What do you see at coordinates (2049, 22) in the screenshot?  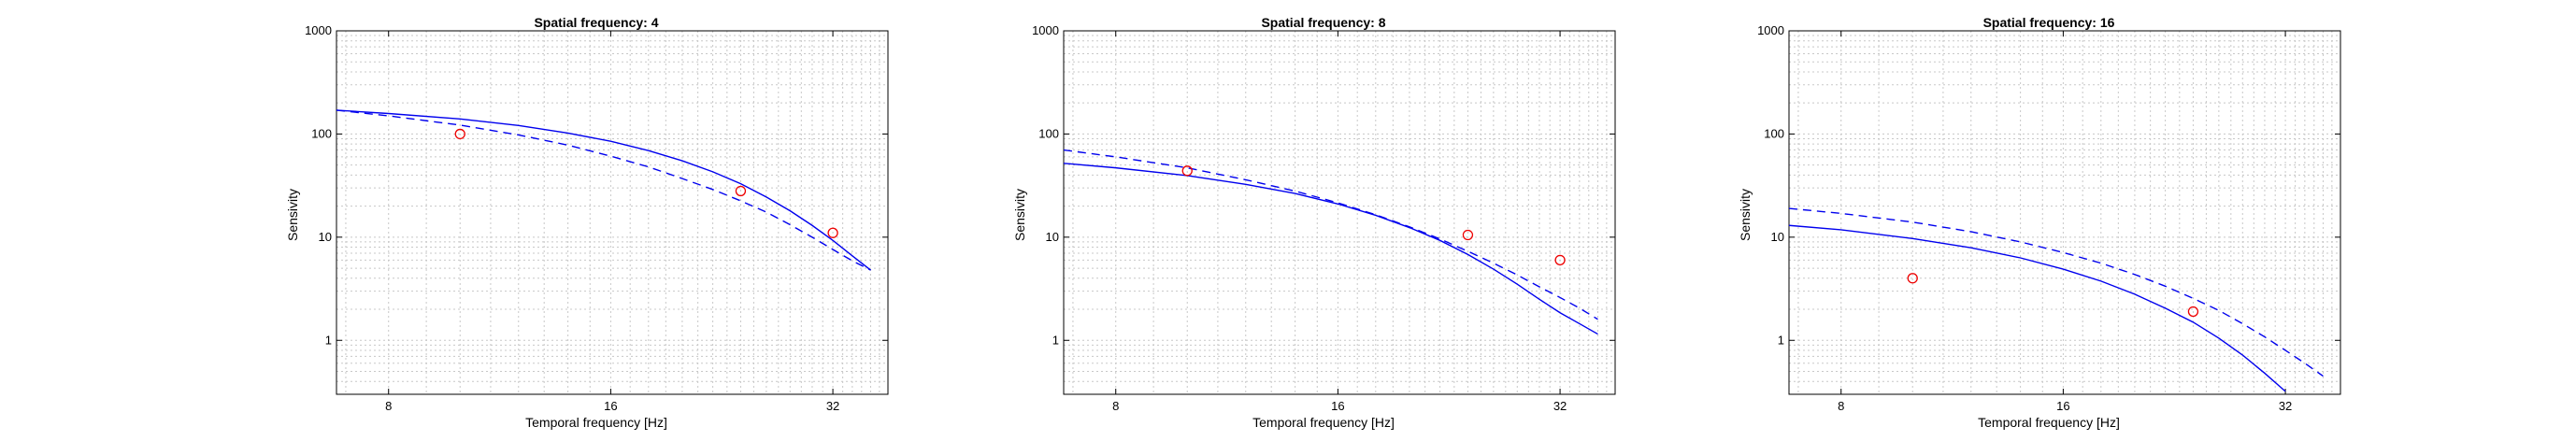 I see `panel-title: Spatial frequency: 16` at bounding box center [2049, 22].